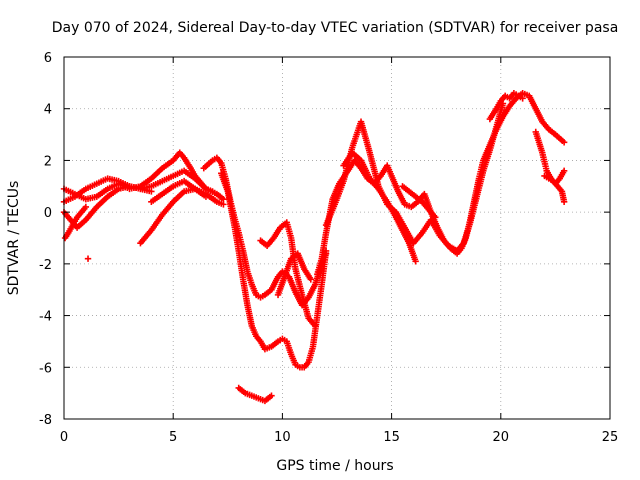 The width and height of the screenshot is (640, 480). Describe the element at coordinates (334, 466) in the screenshot. I see `x-axis-label: GPS time / hours` at that location.